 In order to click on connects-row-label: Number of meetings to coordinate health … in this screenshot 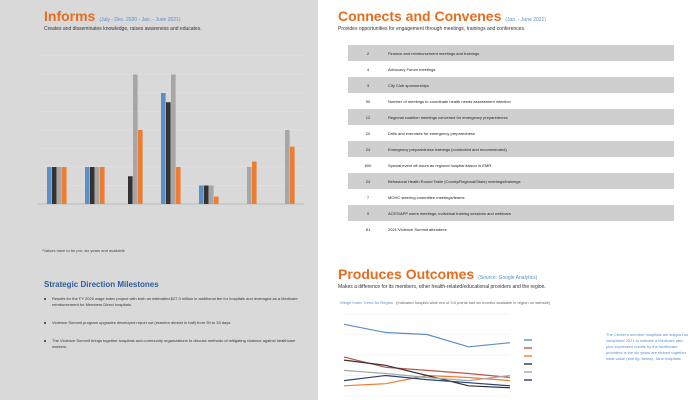, I will do `click(531, 101)`.